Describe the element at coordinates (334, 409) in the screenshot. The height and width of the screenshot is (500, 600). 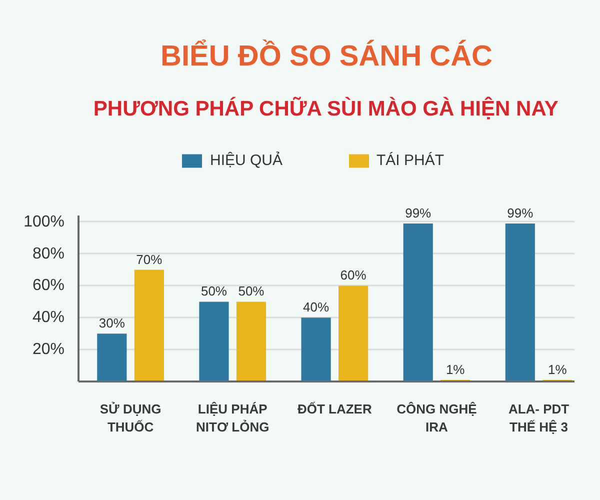
I see `x-tick-label: ĐỐT LAZER` at that location.